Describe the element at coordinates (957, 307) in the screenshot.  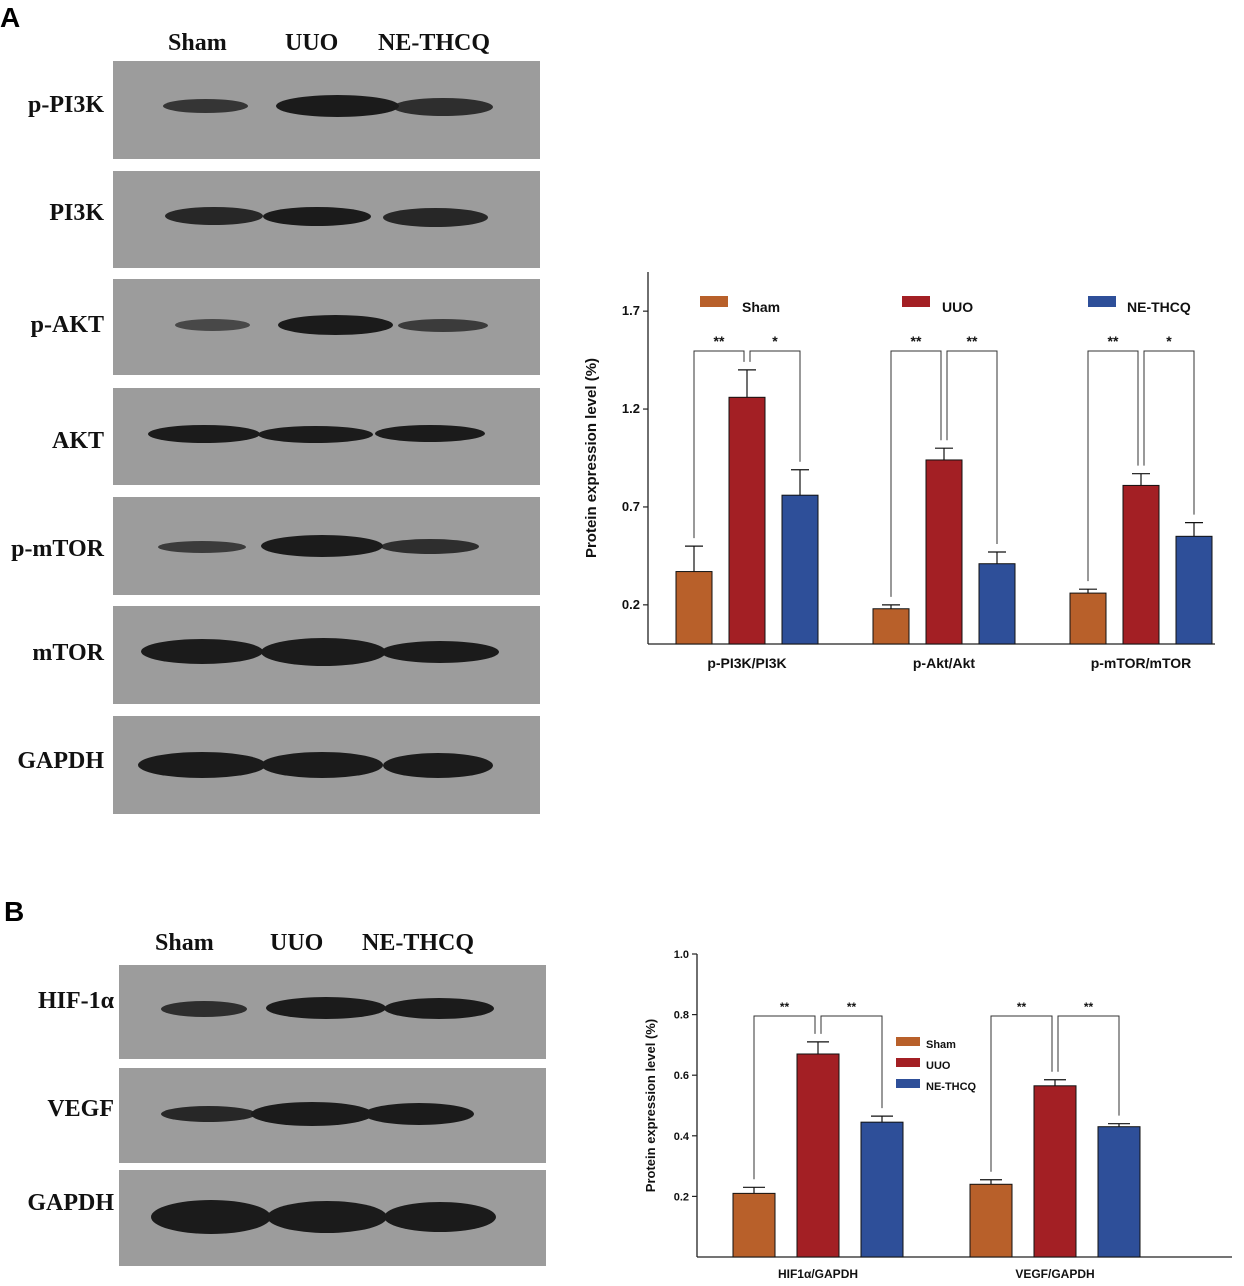
I see `legend-label-a: UUO` at that location.